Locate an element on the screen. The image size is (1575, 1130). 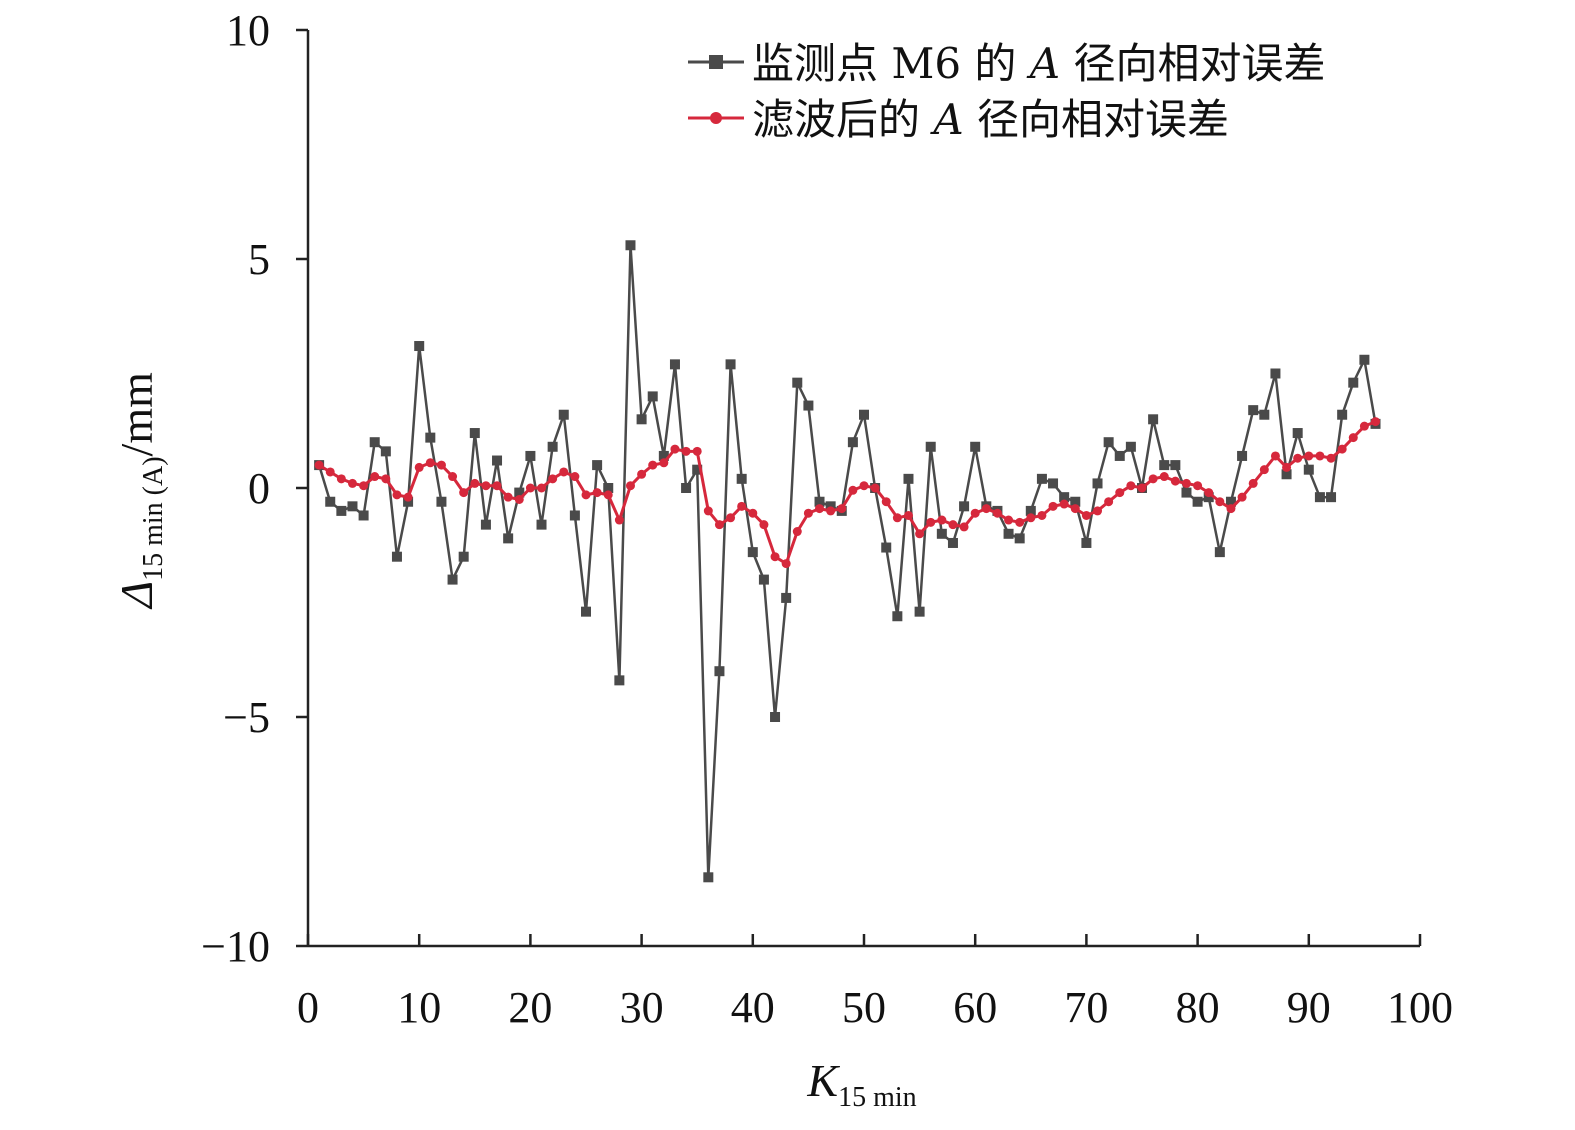
x-axis-title-sub: 15 min is located at coordinates (877, 1097).